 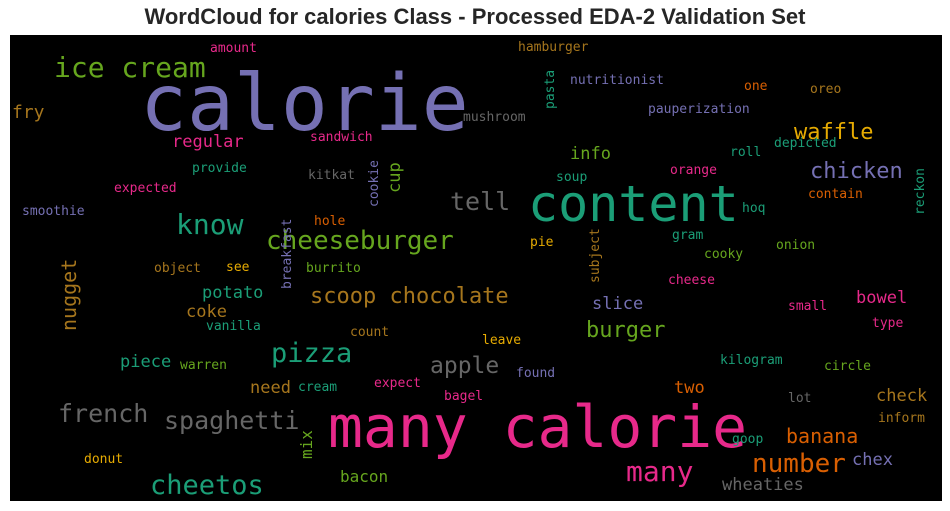 I want to click on word-gram: gram, so click(x=687, y=235).